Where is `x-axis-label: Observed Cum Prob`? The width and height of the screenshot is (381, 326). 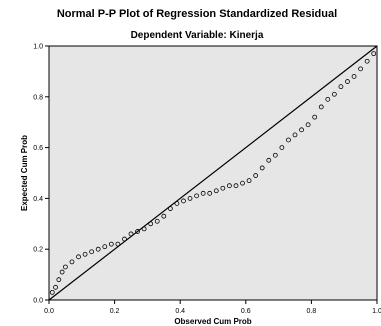
x-axis-label: Observed Cum Prob is located at coordinates (212, 321).